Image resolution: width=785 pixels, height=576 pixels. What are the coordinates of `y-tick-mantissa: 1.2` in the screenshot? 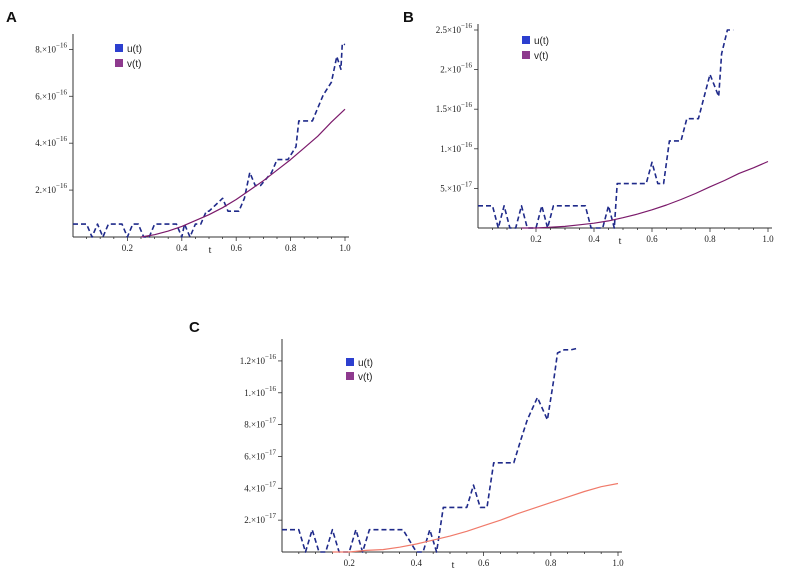 It's located at (245, 361).